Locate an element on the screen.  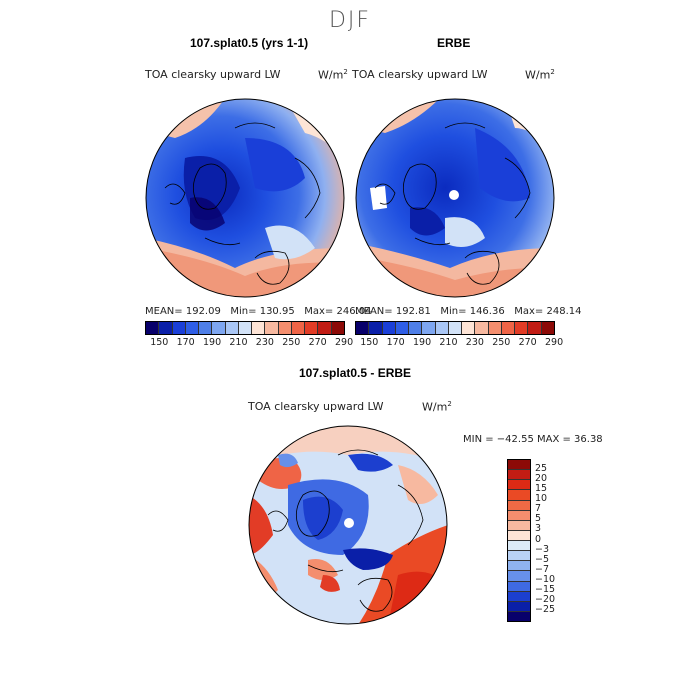
colorbar-tick-label: 0 is located at coordinates (538, 539).